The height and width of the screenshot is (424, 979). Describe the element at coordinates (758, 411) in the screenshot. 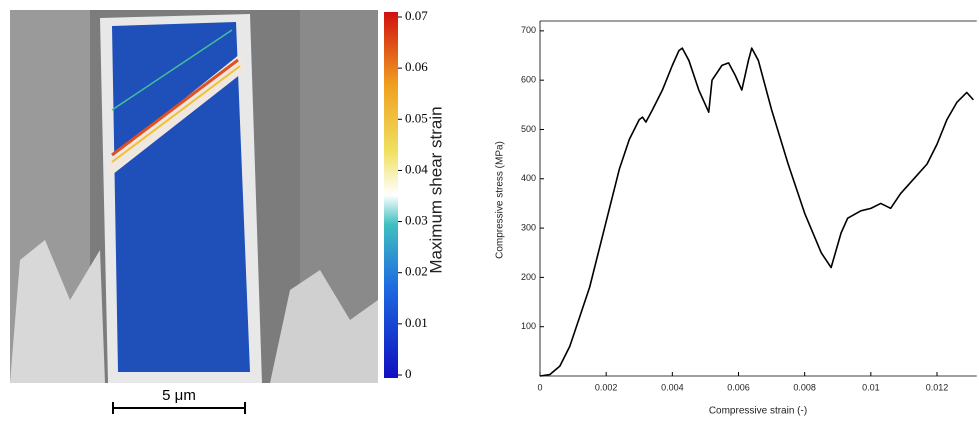

I see `x-axis-label: Compressive strain (-)` at that location.